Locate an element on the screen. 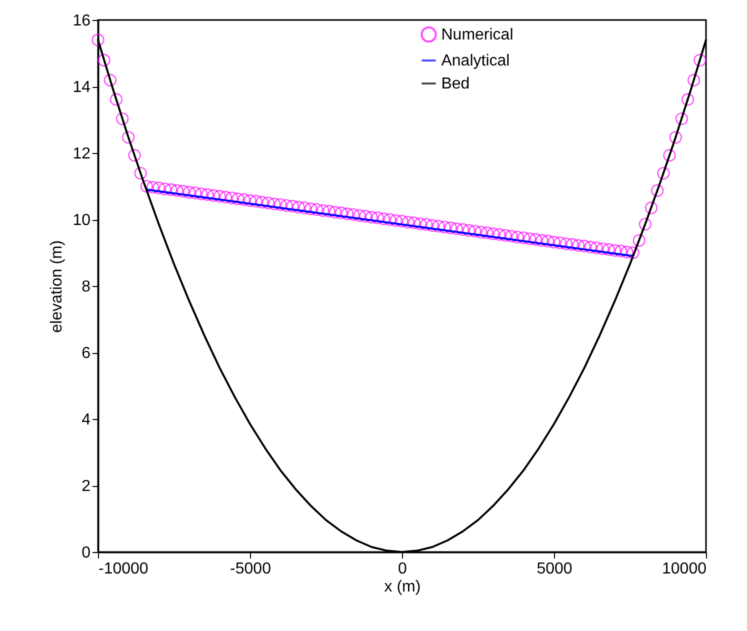 The width and height of the screenshot is (747, 631). x-tick-label: -5000 is located at coordinates (251, 569).